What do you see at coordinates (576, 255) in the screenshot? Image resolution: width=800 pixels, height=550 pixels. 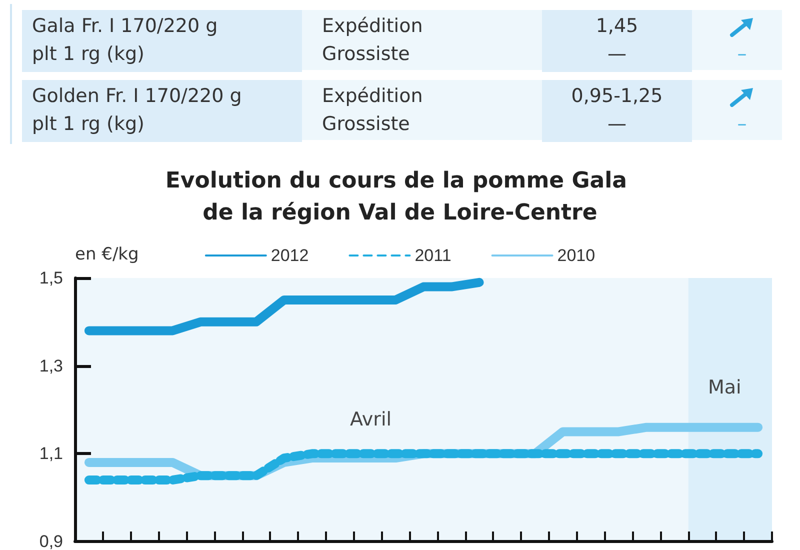 I see `legend-label: 2010` at bounding box center [576, 255].